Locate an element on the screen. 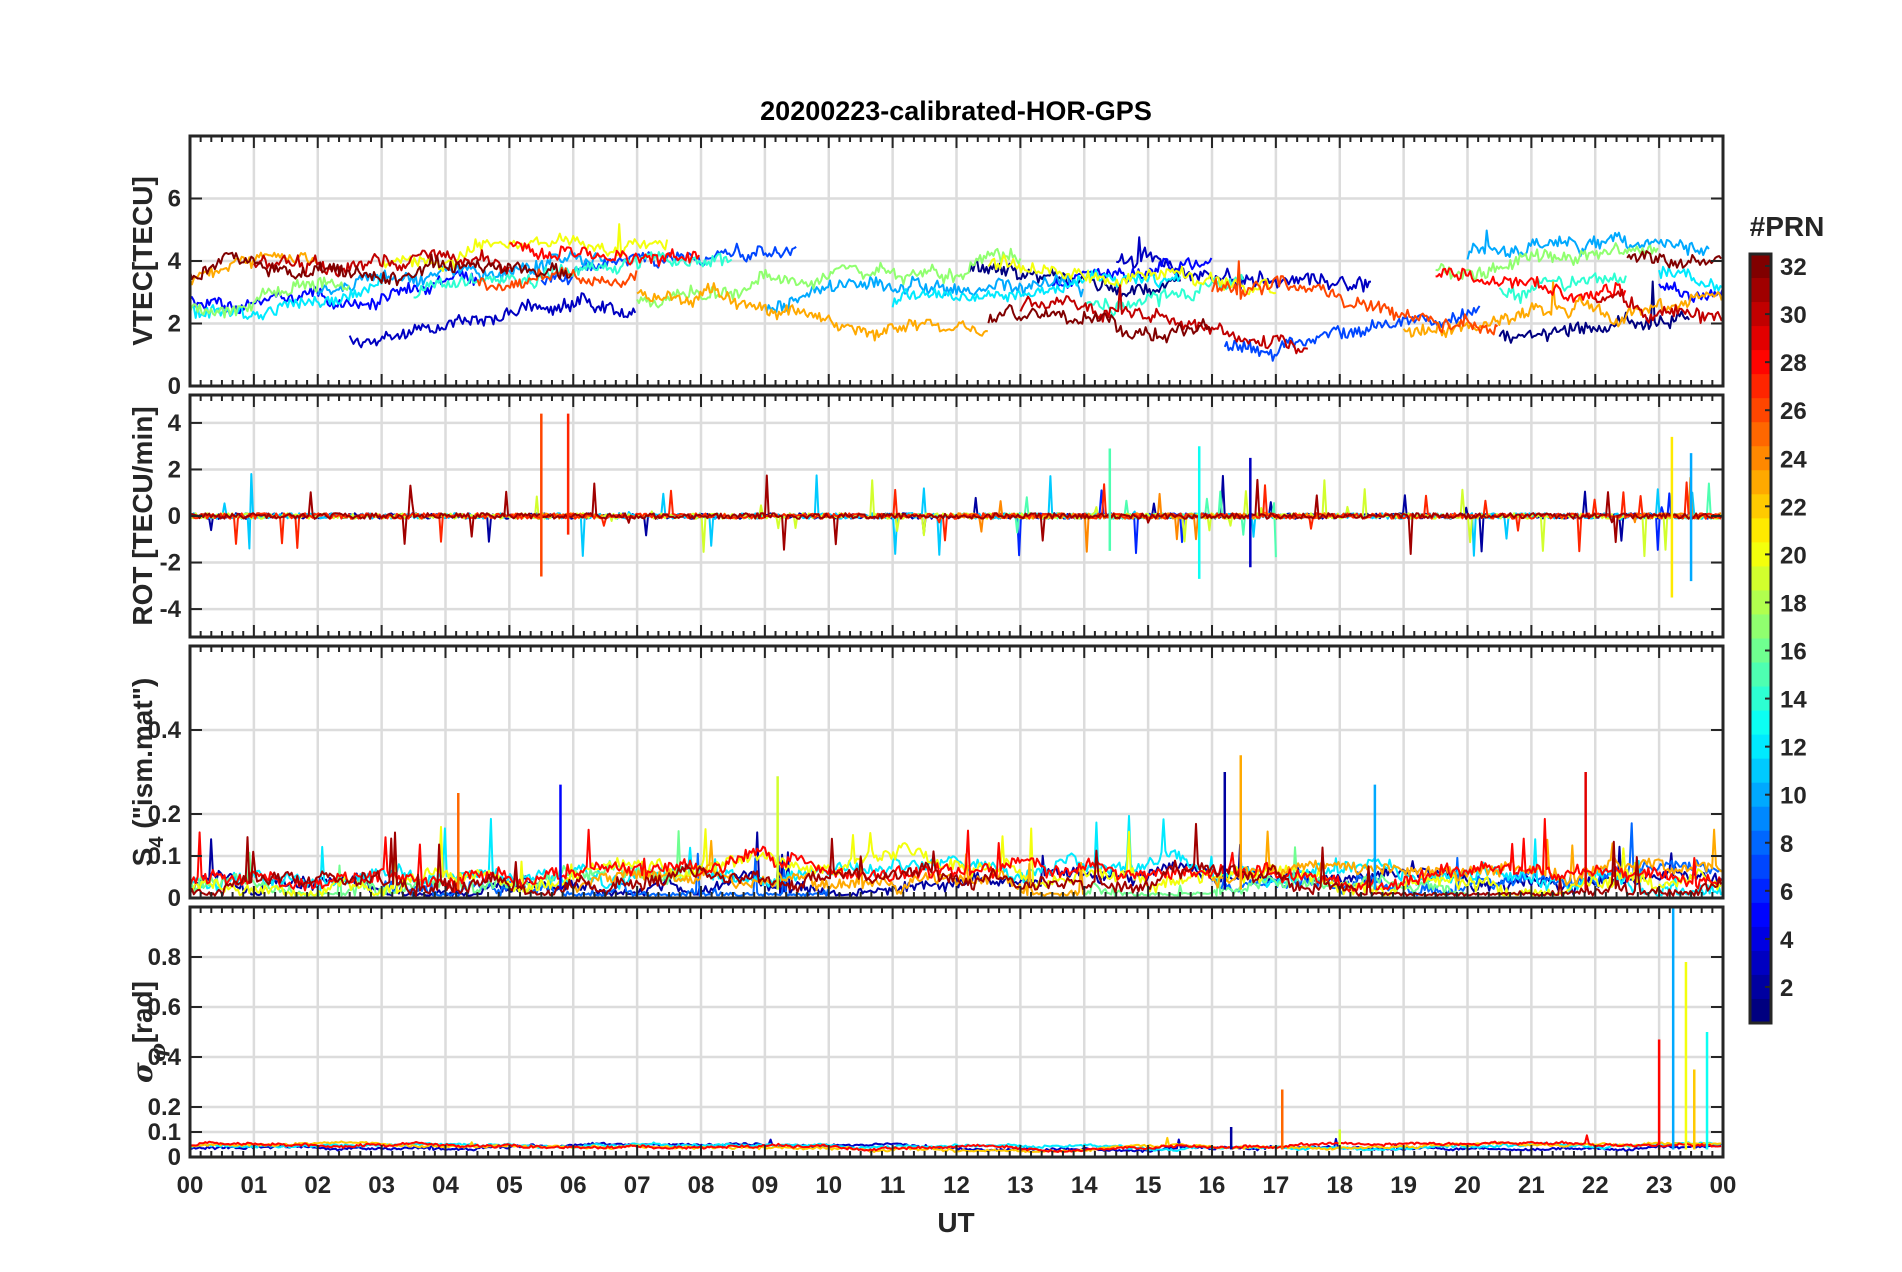 Image resolution: width=1902 pixels, height=1272 pixels. colorbar-tick-label: 32 is located at coordinates (1793, 267).